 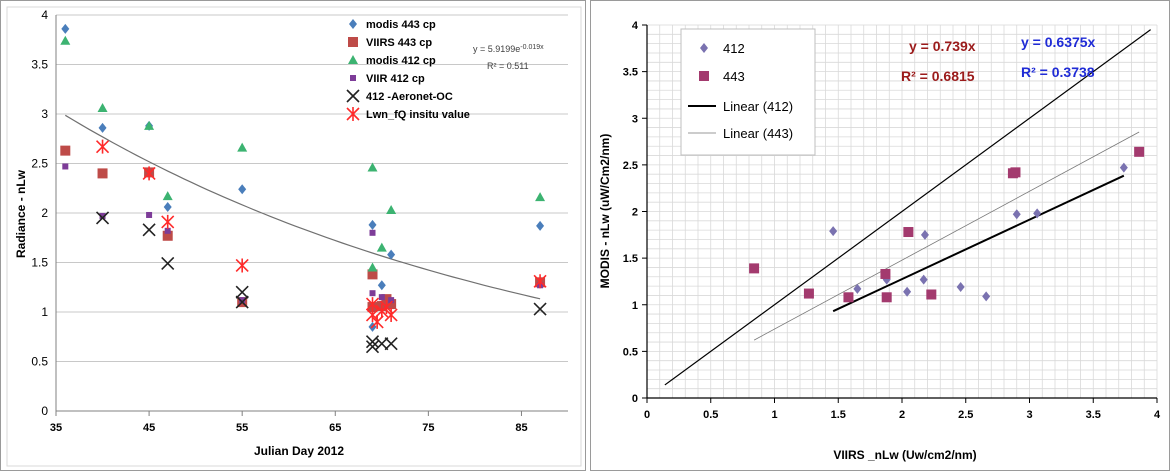 I want to click on left-x-tick-label-4: 75, so click(x=428, y=428).